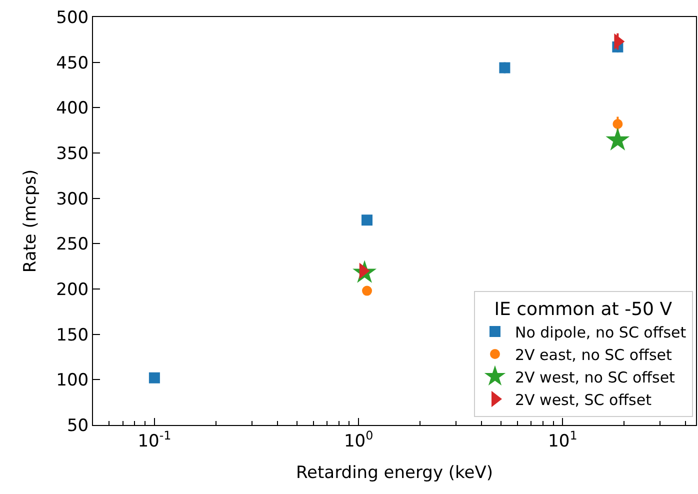  Describe the element at coordinates (72, 244) in the screenshot. I see `y-tick-label: 250` at that location.